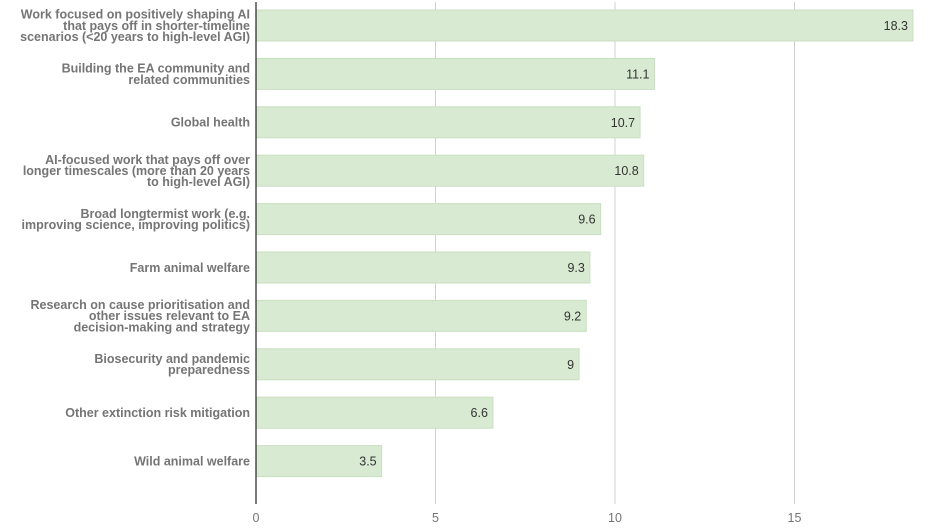  Describe the element at coordinates (367, 462) in the screenshot. I see `value-label: 3.5` at that location.